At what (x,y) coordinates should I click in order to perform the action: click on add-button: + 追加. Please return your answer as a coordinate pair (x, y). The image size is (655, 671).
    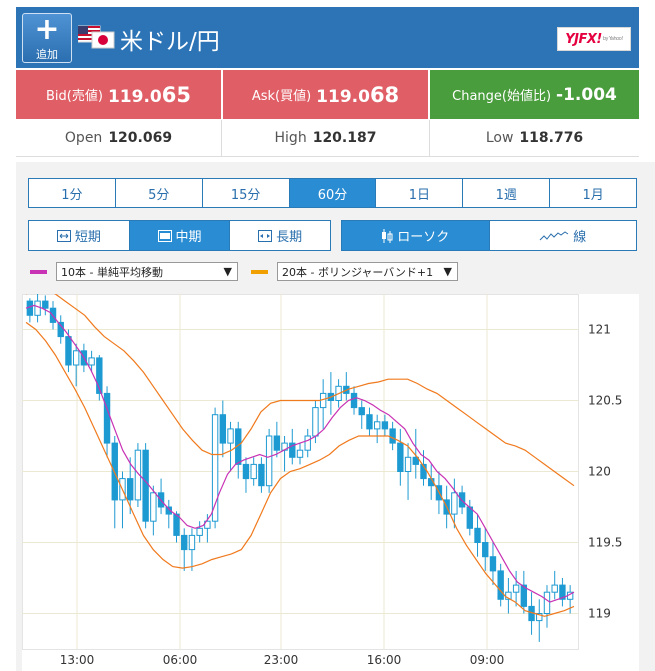
    Looking at the image, I should click on (47, 38).